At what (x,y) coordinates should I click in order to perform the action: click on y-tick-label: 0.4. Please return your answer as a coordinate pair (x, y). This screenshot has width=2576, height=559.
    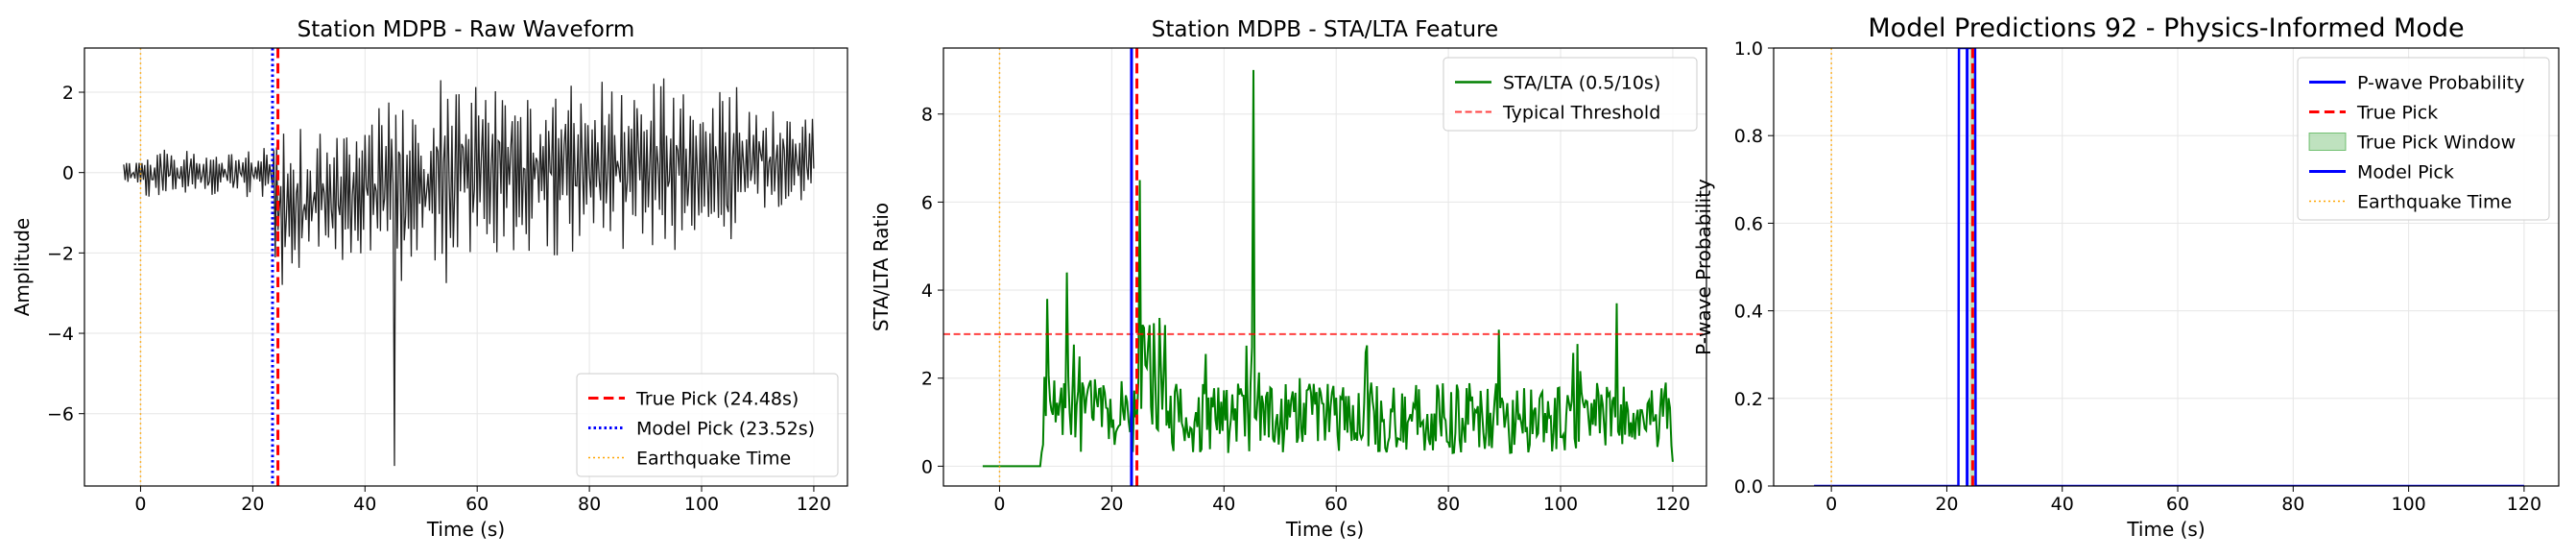
    Looking at the image, I should click on (1748, 312).